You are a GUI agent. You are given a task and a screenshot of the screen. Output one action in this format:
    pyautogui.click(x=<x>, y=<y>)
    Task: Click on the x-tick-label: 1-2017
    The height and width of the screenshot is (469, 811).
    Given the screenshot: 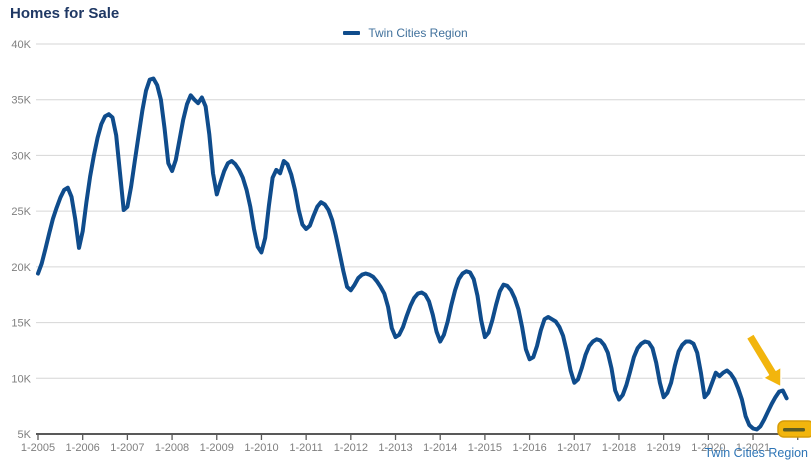 What is the action you would take?
    pyautogui.click(x=574, y=448)
    